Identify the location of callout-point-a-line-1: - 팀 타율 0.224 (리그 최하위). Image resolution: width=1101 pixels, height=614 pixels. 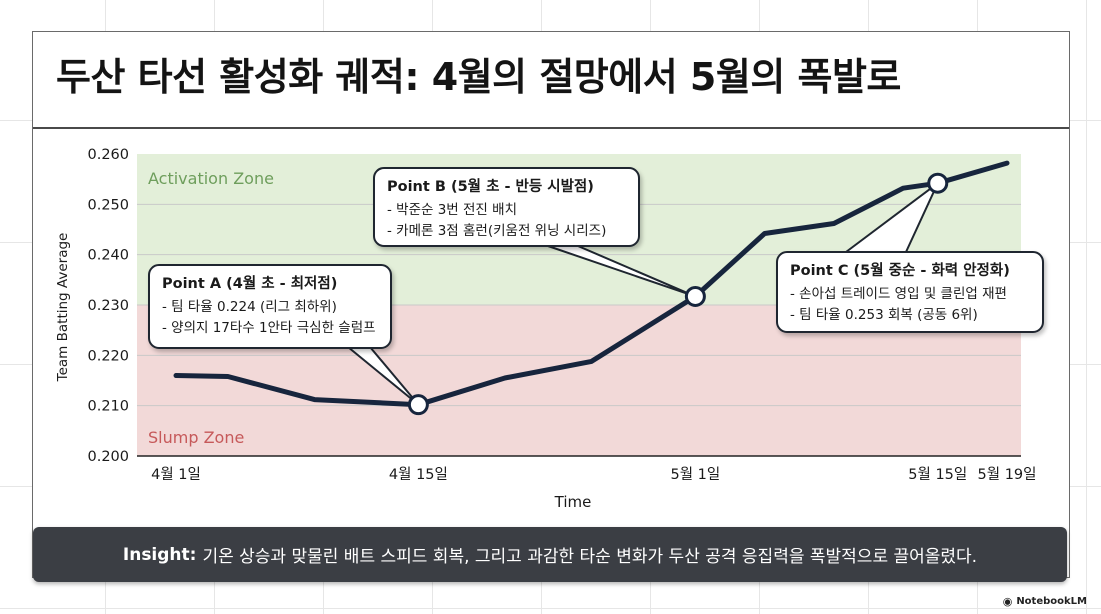
(249, 307).